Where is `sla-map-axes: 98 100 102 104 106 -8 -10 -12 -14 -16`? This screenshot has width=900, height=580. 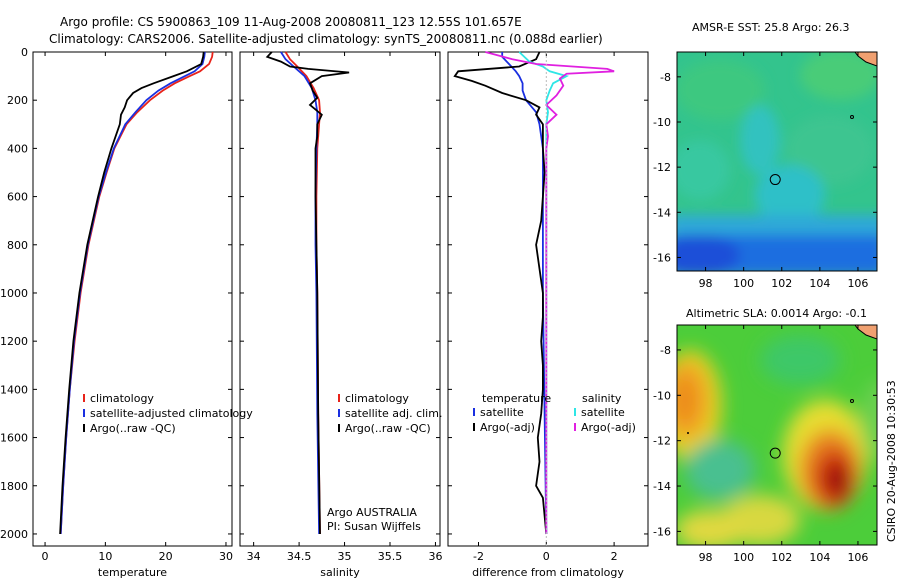 sla-map-axes: 98 100 102 104 106 -8 -10 -12 -14 -16 is located at coordinates (765, 444).